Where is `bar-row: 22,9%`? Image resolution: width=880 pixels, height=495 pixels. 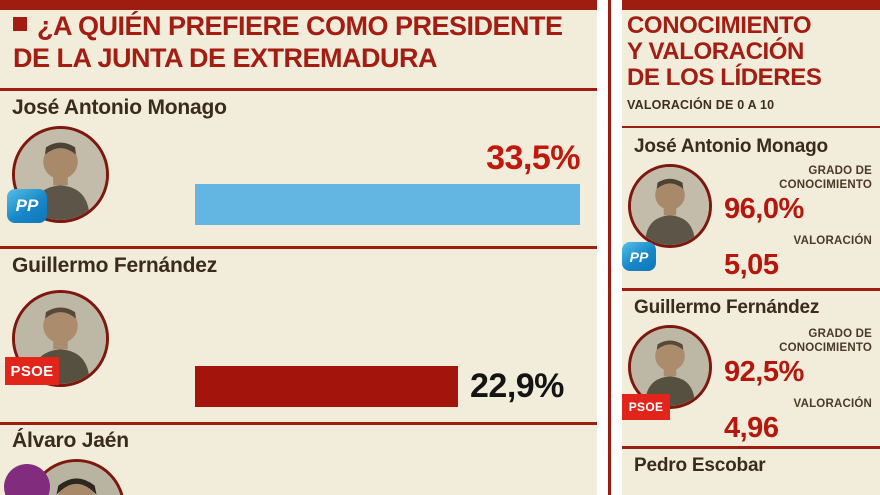
bar-row: 22,9% is located at coordinates (387, 386).